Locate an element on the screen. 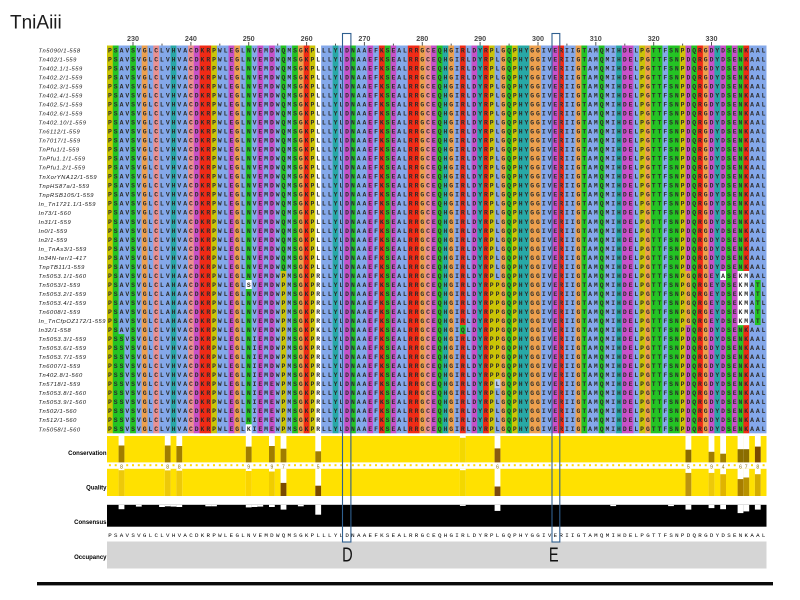 The width and height of the screenshot is (800, 600). svg-text: Tn402.3/1-559 is located at coordinates (61, 88).